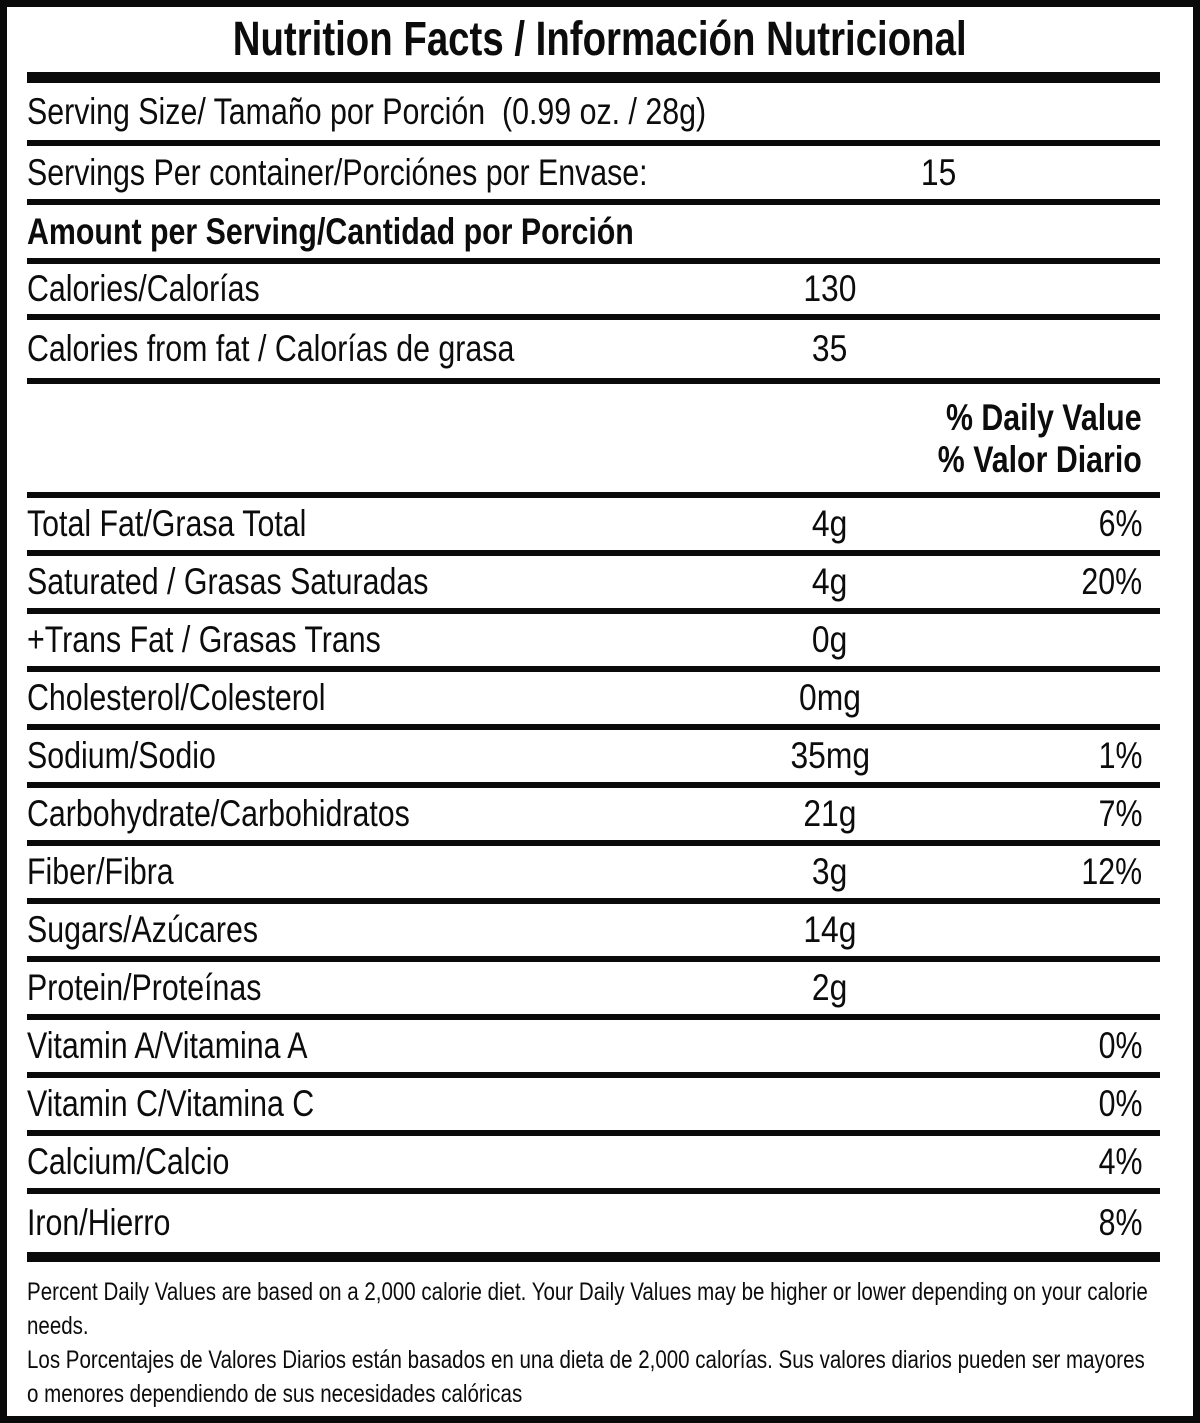  Describe the element at coordinates (218, 813) in the screenshot. I see `nutrient-label: Carbohydrate/Carbohidratos` at that location.